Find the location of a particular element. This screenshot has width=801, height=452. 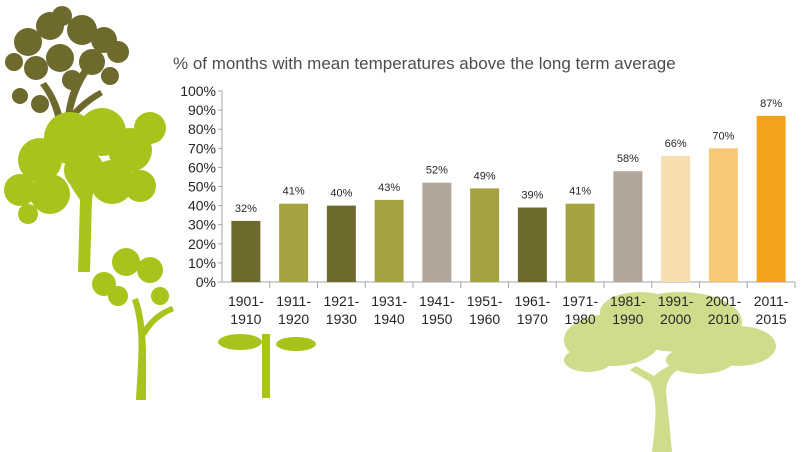

y-tick-label: 40% is located at coordinates (202, 206).